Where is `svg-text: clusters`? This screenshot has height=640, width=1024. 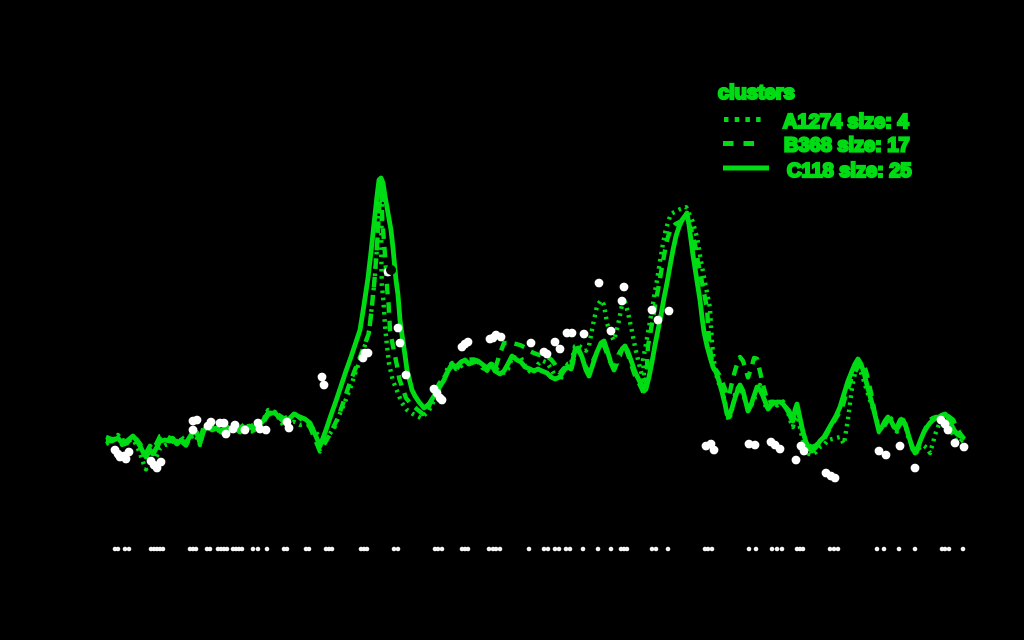
svg-text: clusters is located at coordinates (756, 93).